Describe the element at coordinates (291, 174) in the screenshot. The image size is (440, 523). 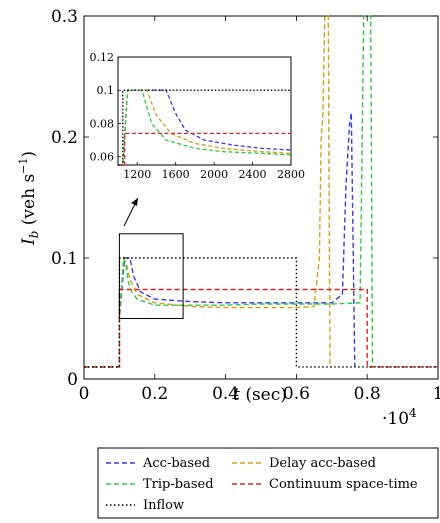
I see `inset-x-tick-label: 2800` at that location.